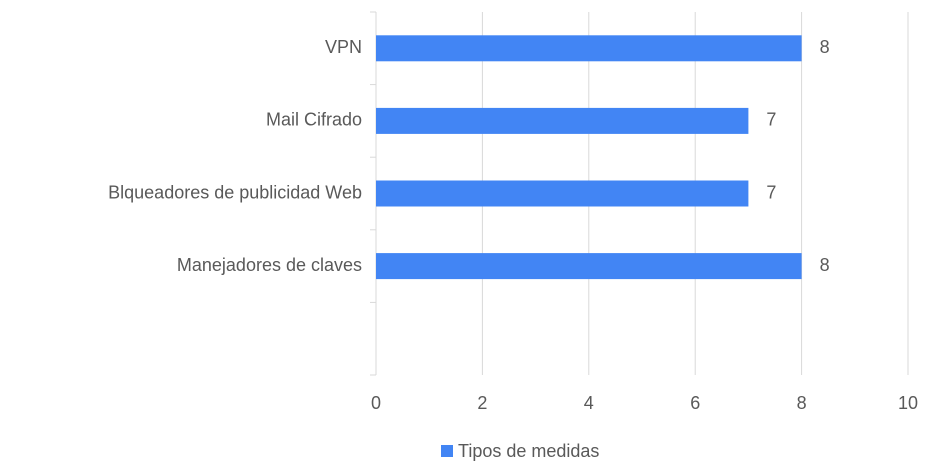 The width and height of the screenshot is (926, 465). I want to click on y-tick-label: Manejadores de claves, so click(269, 265).